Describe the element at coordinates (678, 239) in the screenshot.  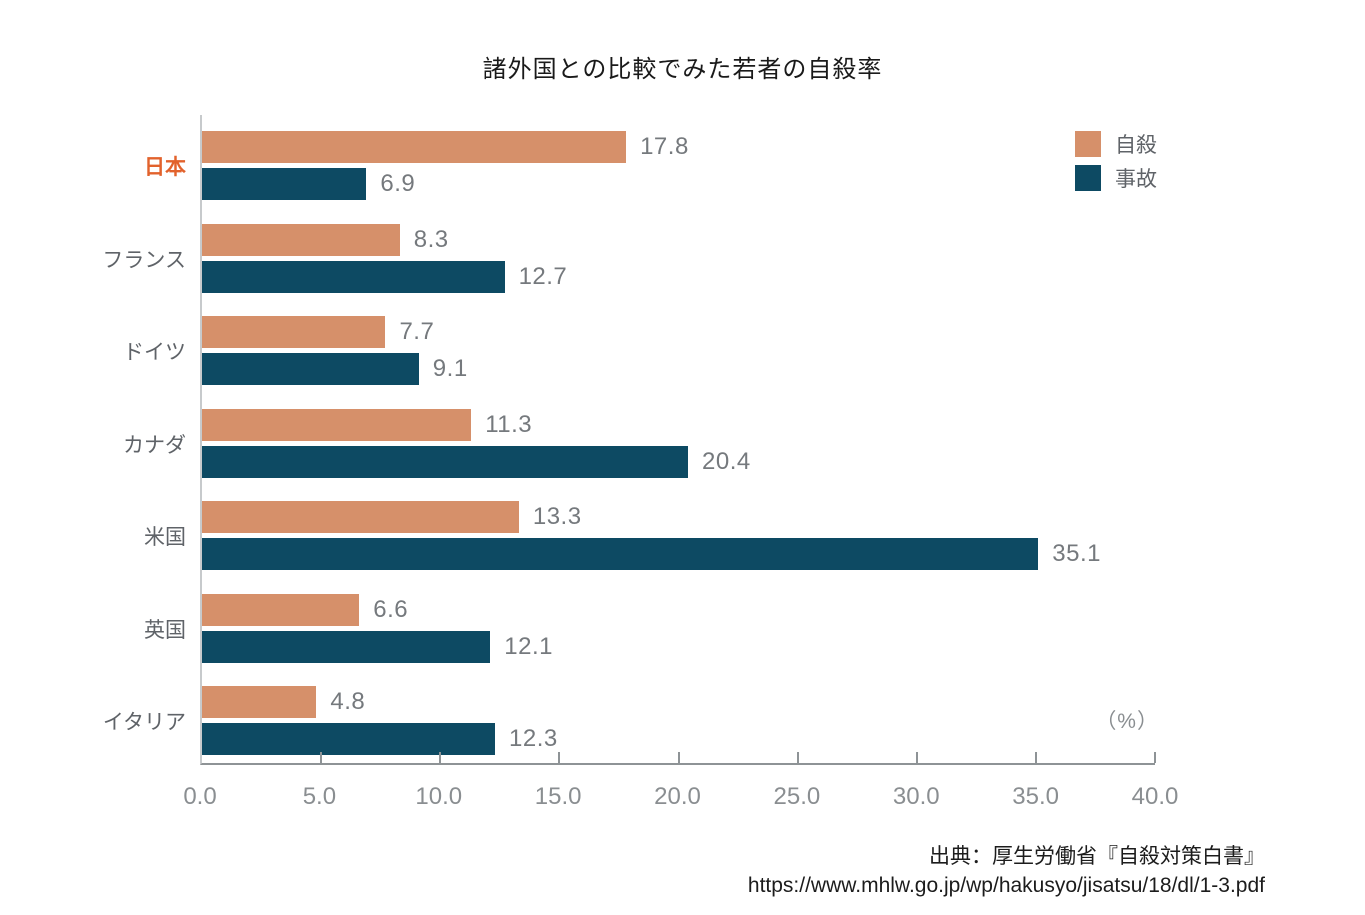
I see `bar-row: 8.3` at that location.